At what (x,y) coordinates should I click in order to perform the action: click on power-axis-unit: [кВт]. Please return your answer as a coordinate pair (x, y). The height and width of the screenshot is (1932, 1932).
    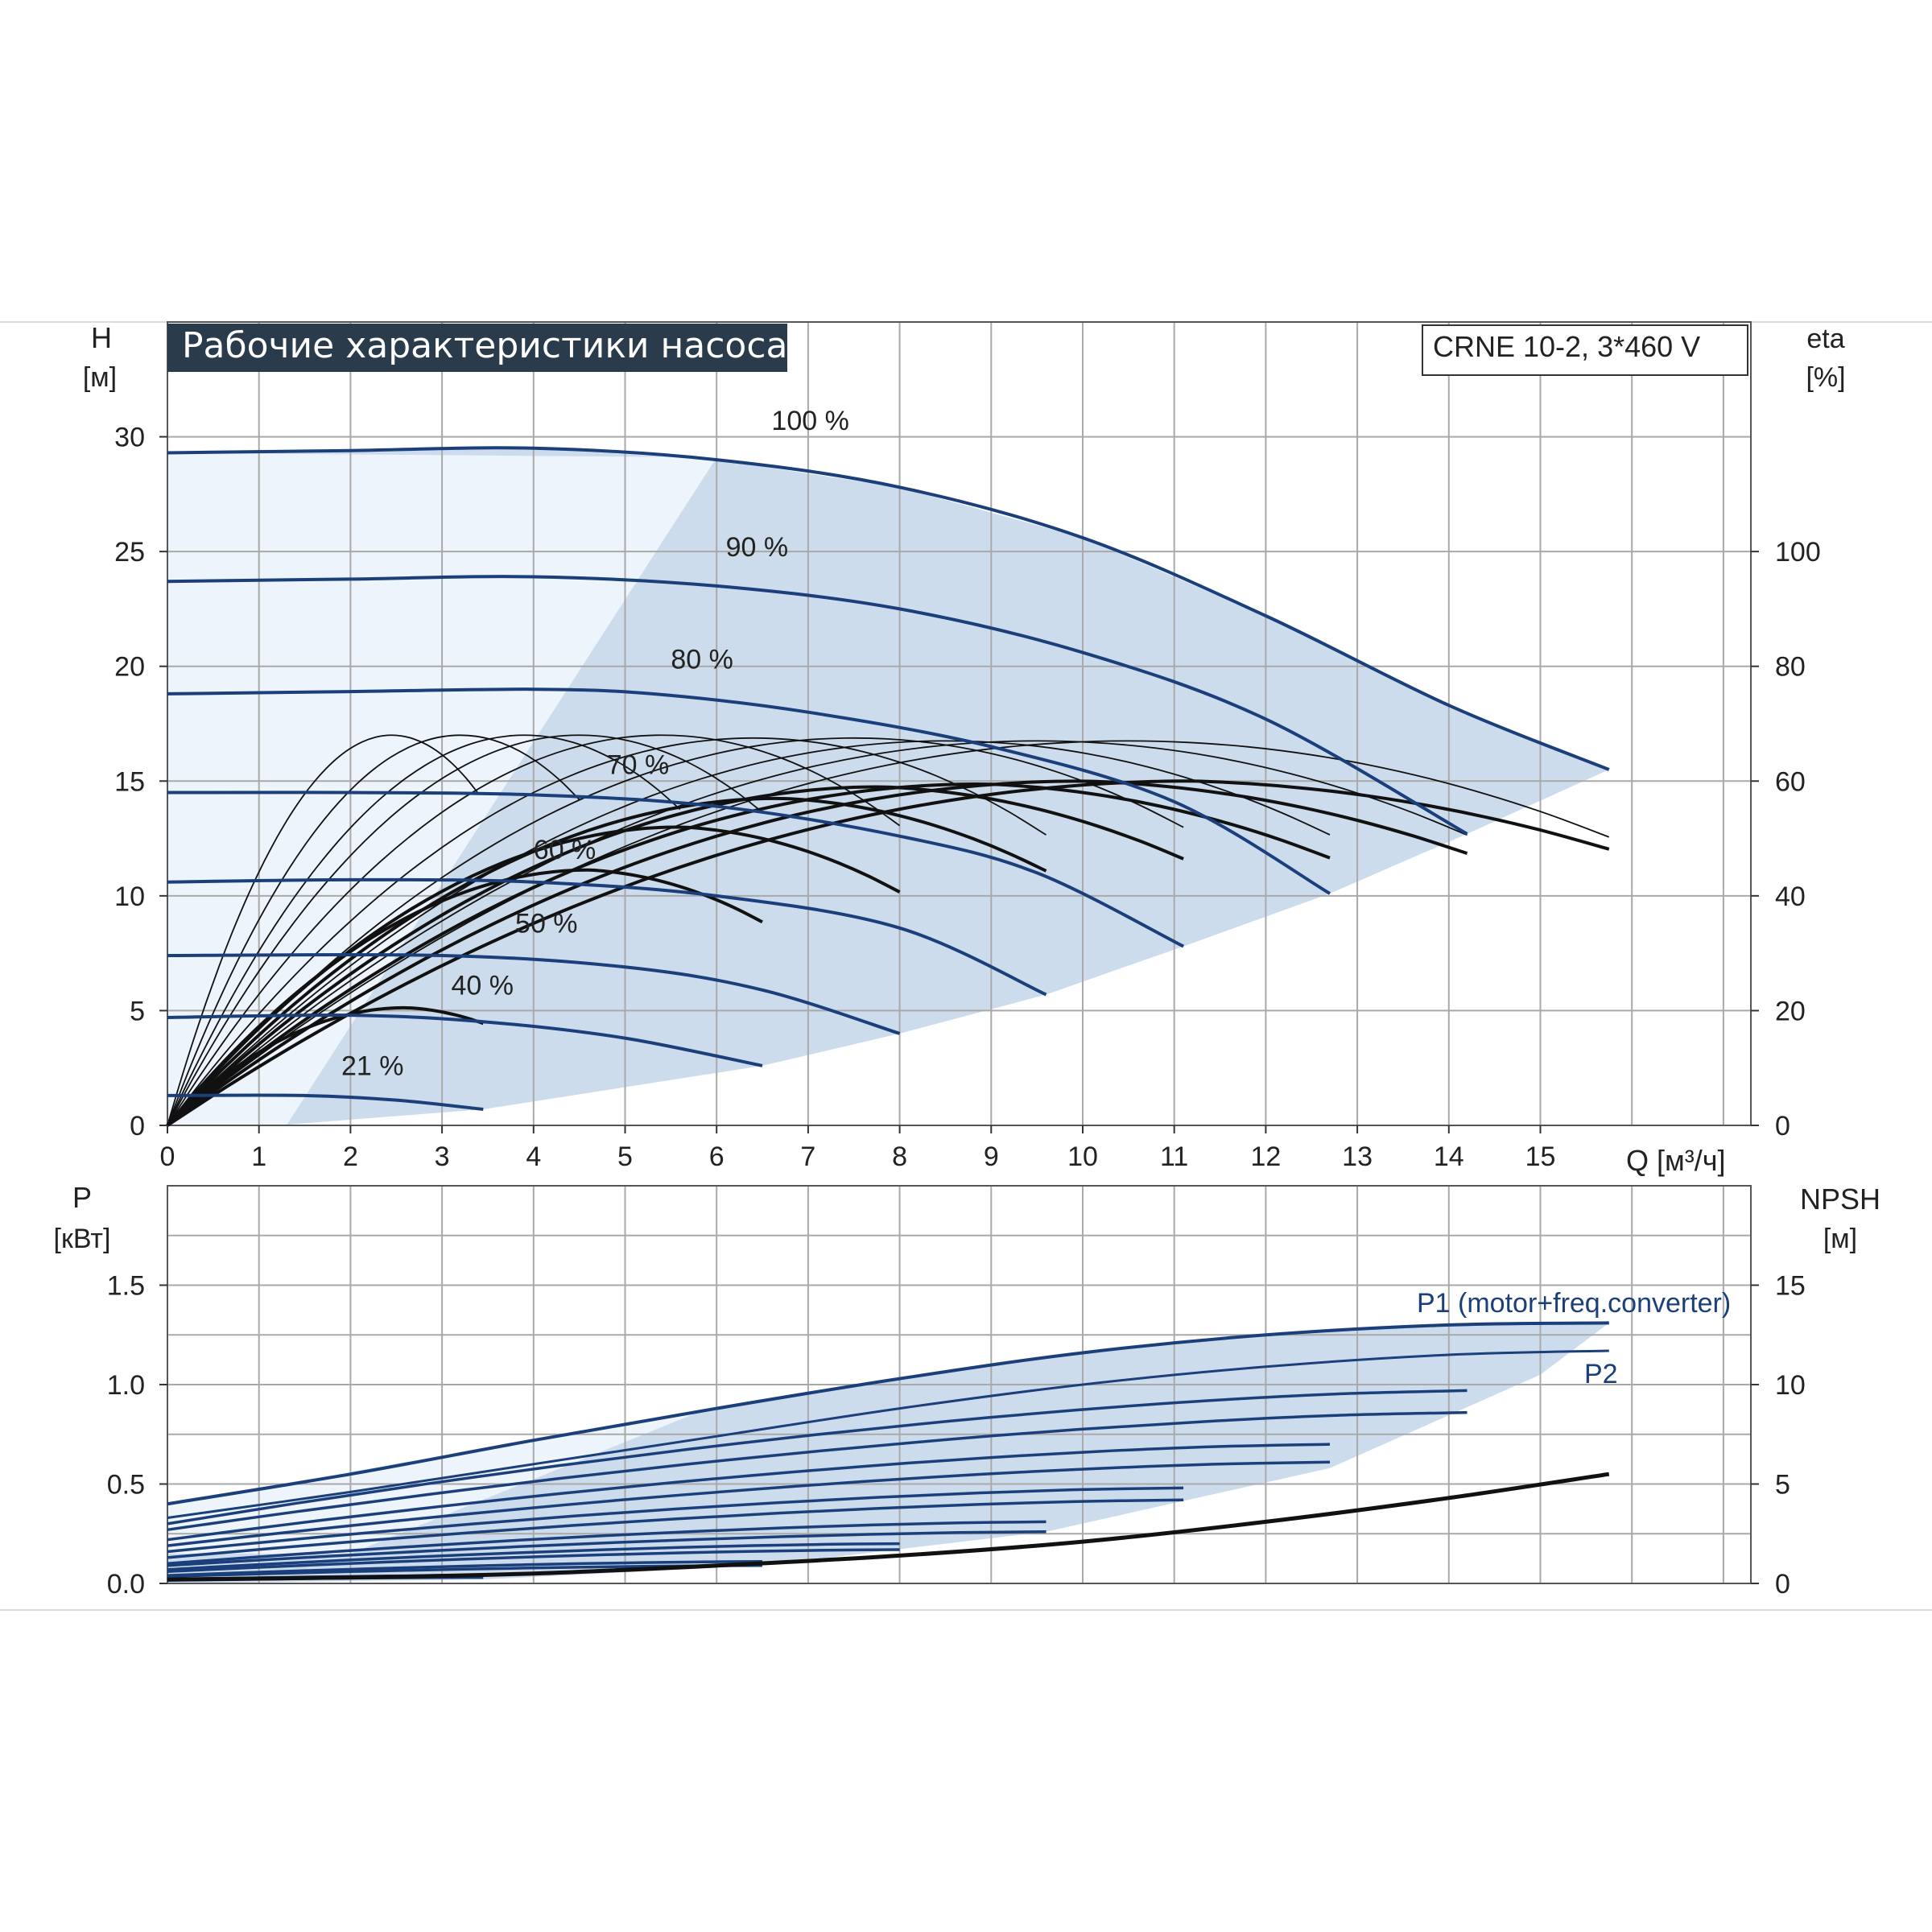
    Looking at the image, I should click on (82, 1239).